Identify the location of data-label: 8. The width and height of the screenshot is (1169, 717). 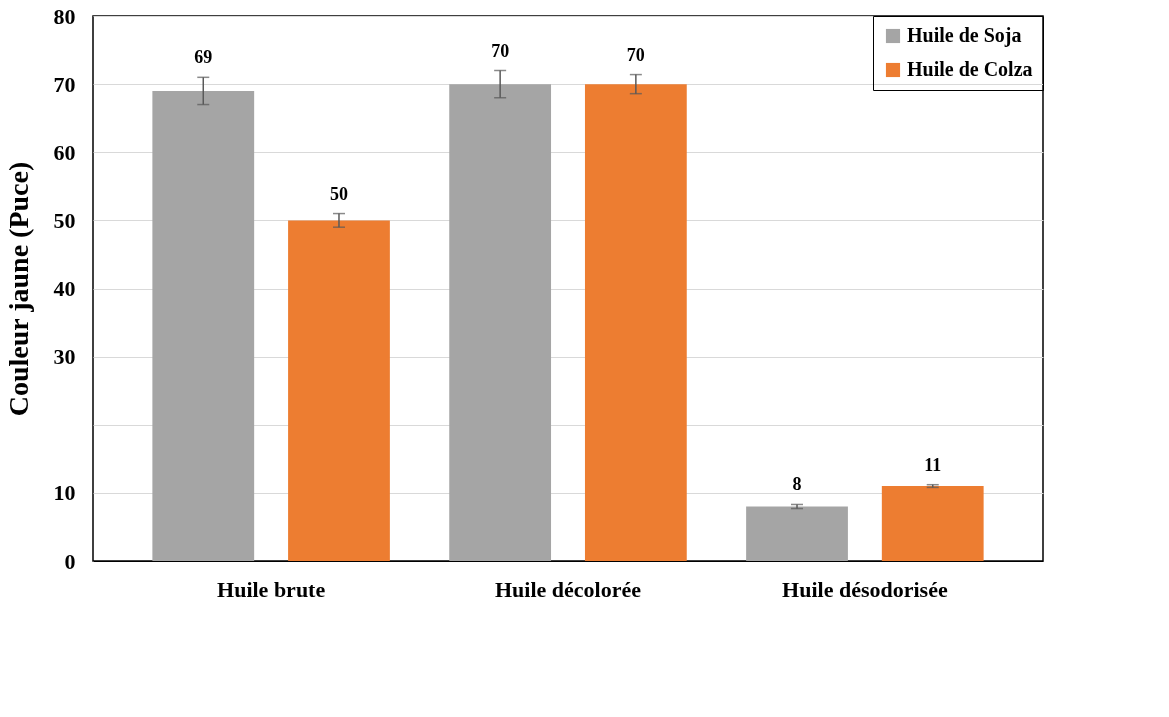
(797, 484).